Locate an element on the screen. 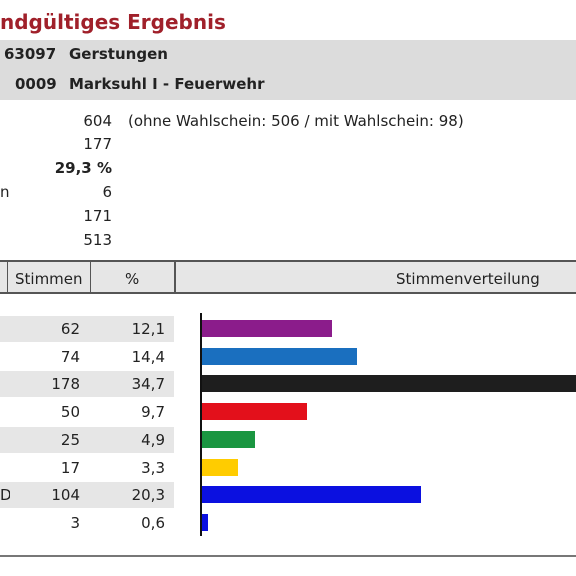 The height and width of the screenshot is (576, 576). table-row: 50 9,7 is located at coordinates (288, 412).